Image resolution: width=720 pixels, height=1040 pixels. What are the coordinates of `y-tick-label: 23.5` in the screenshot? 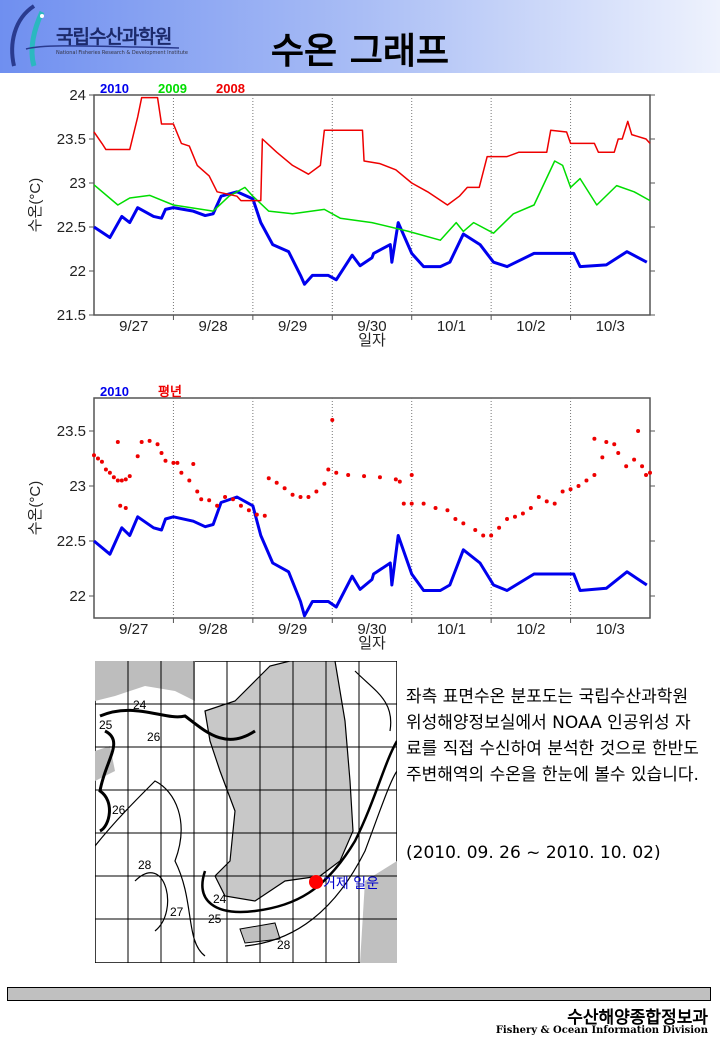 It's located at (71, 431).